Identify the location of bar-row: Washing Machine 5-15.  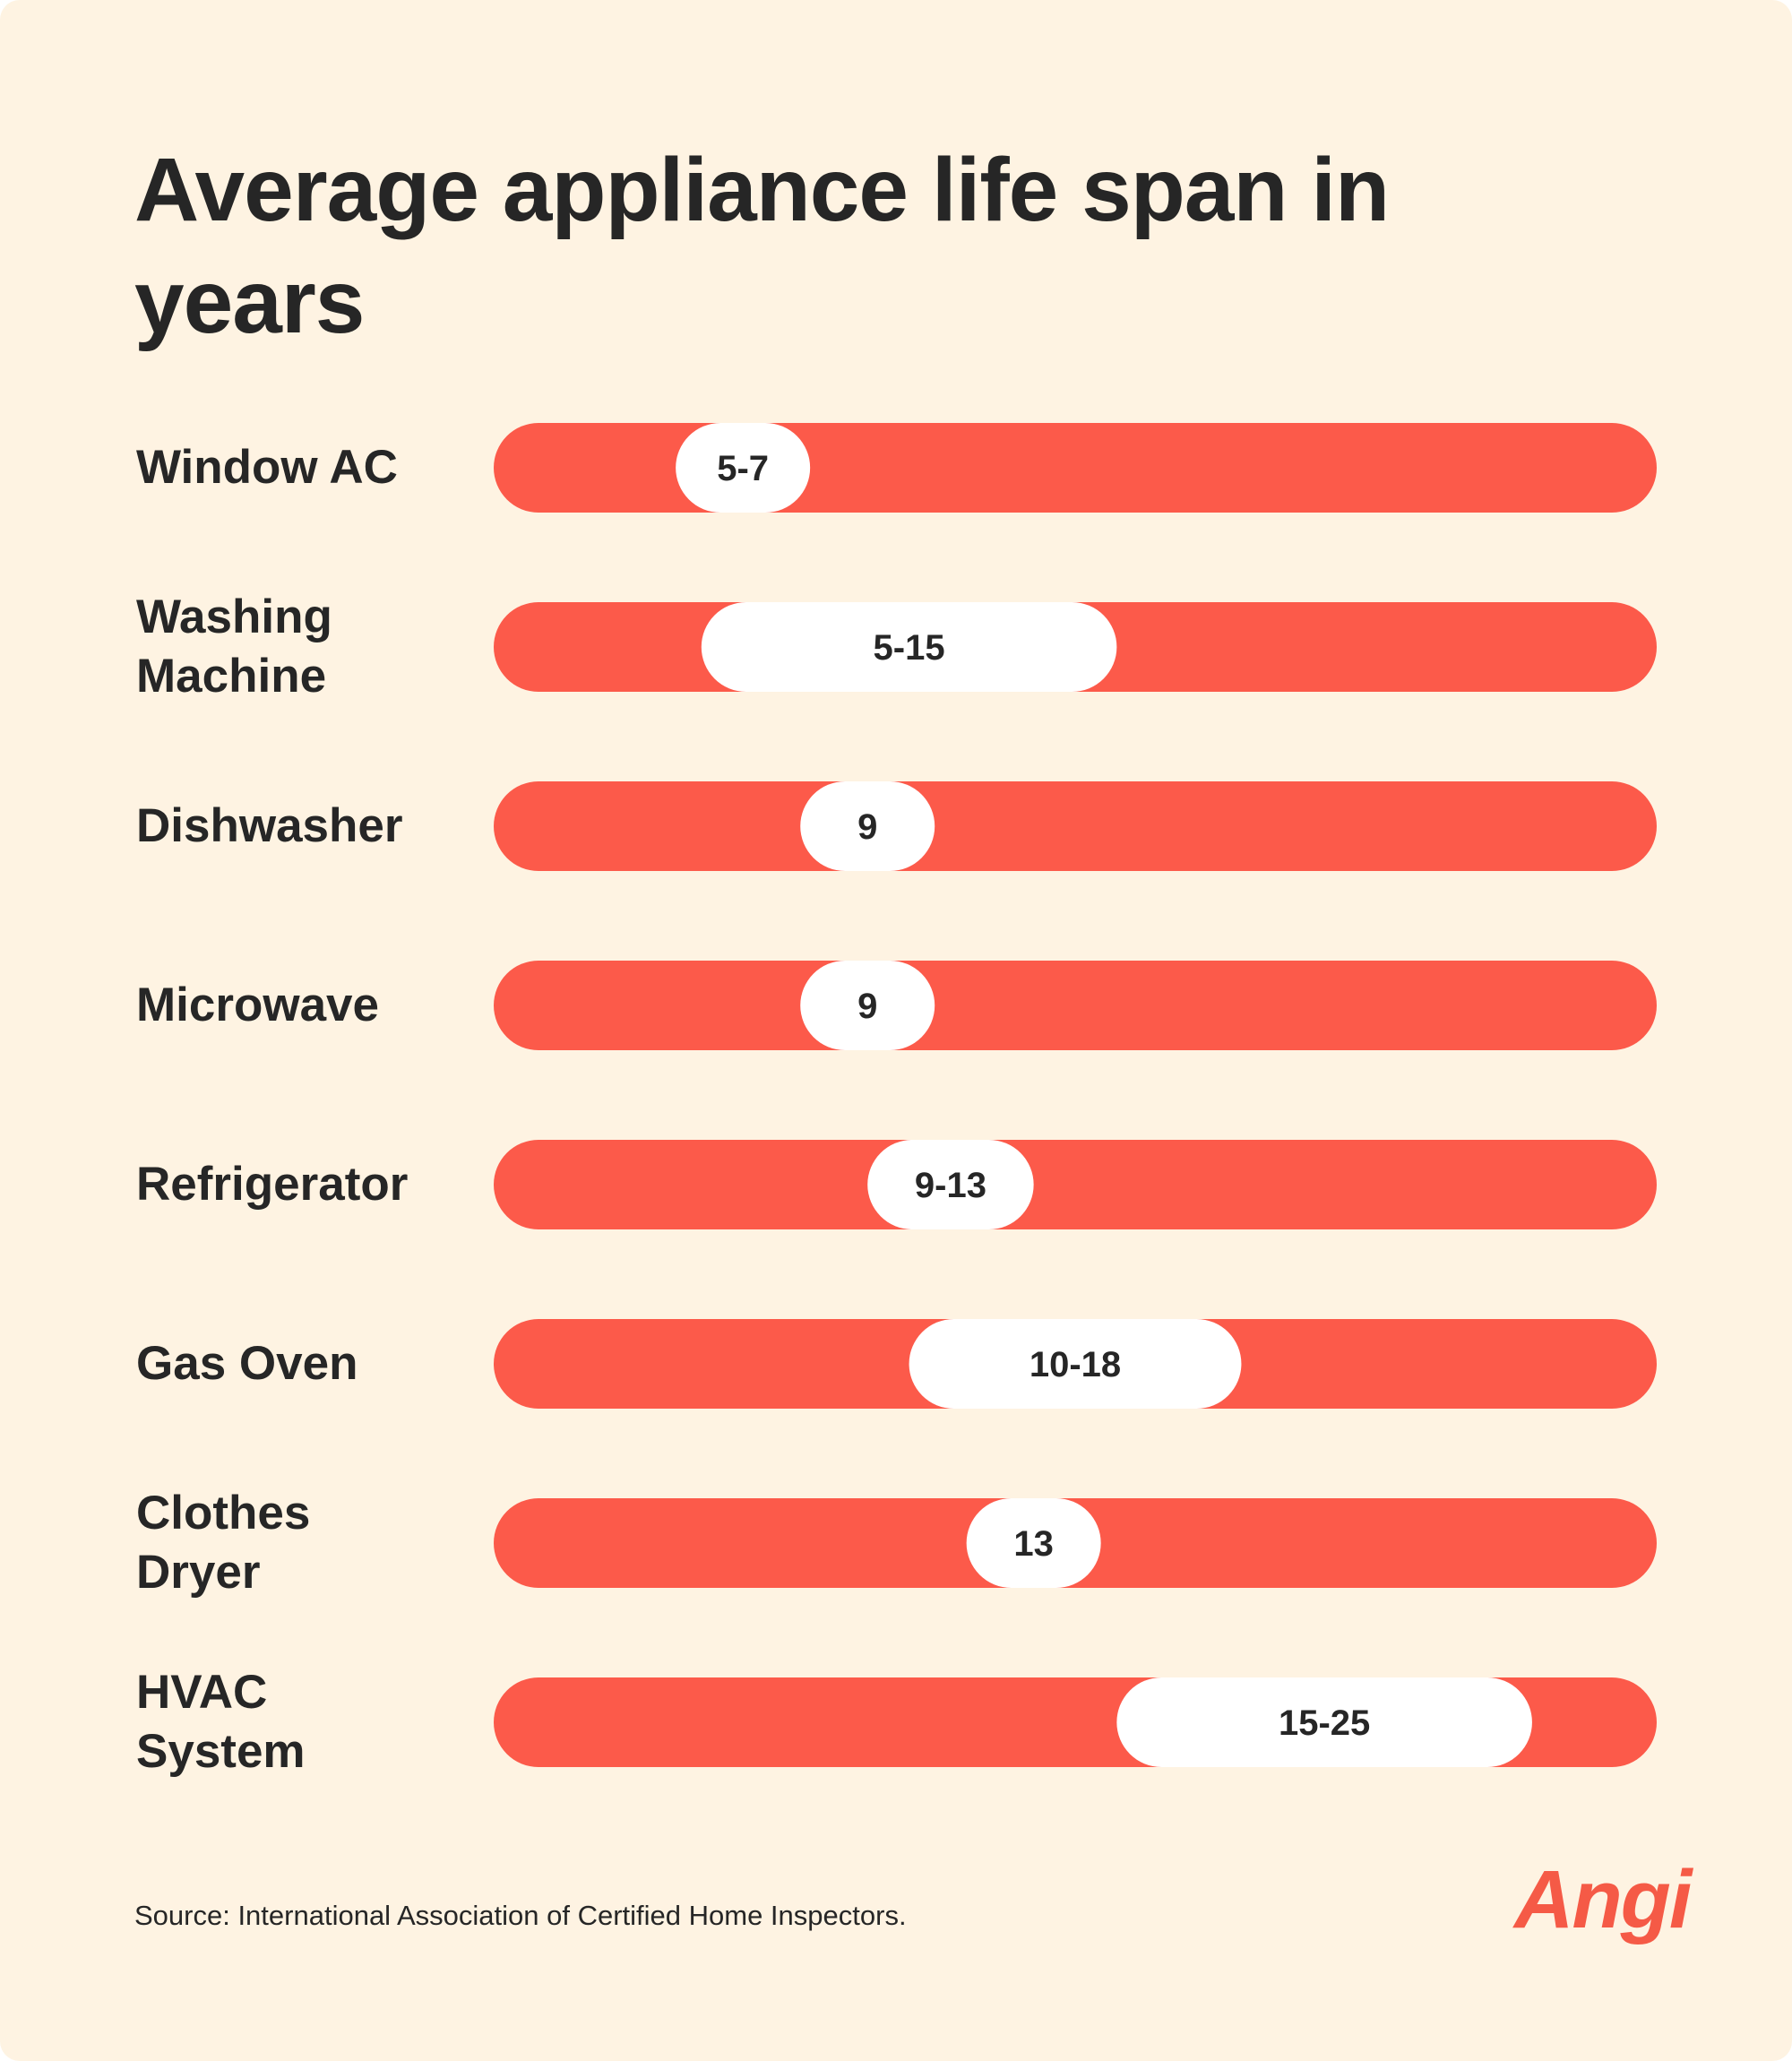
(897, 647).